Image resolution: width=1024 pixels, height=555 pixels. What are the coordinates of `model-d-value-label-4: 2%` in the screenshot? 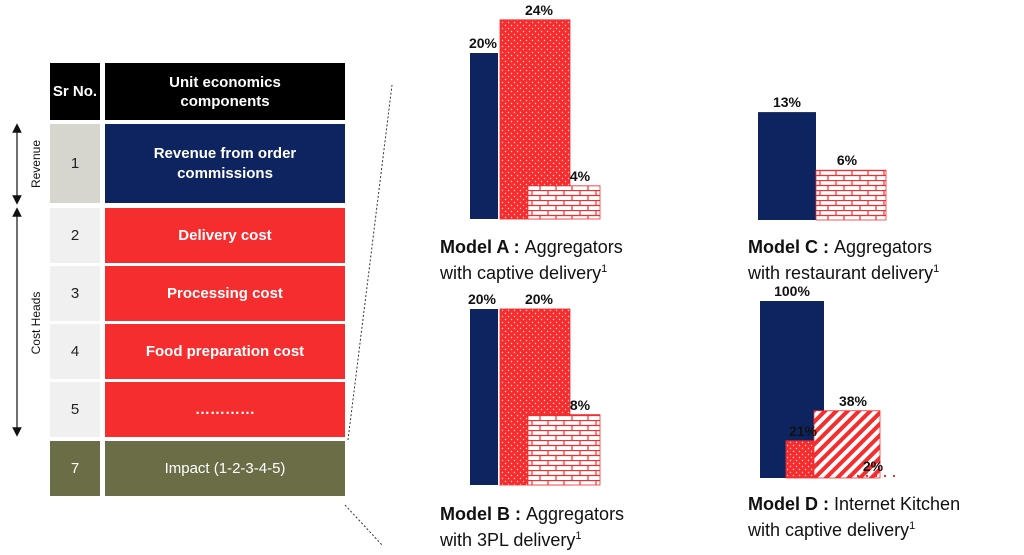 It's located at (873, 466).